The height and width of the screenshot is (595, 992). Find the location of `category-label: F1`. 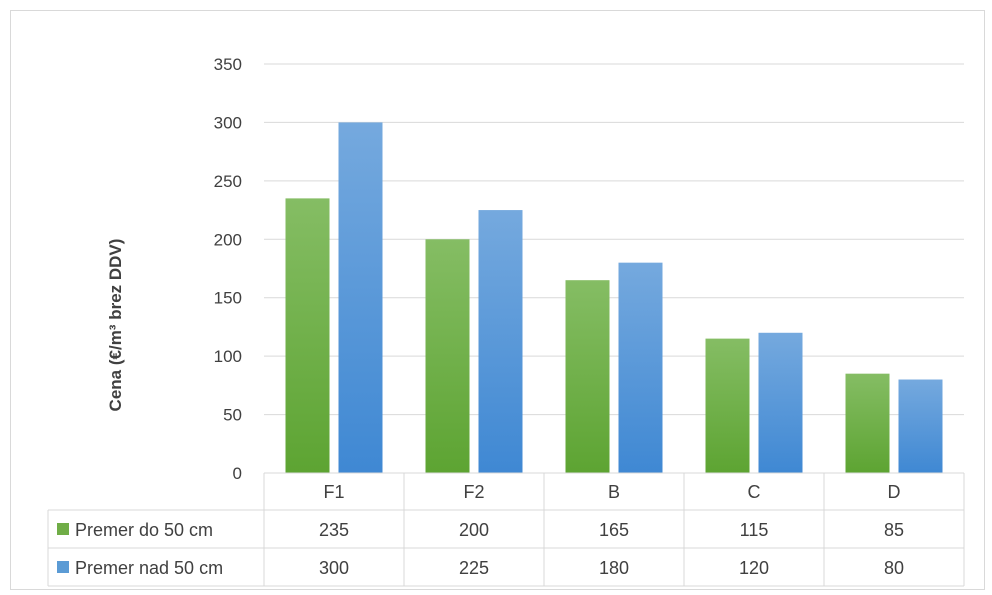

category-label: F1 is located at coordinates (333, 492).